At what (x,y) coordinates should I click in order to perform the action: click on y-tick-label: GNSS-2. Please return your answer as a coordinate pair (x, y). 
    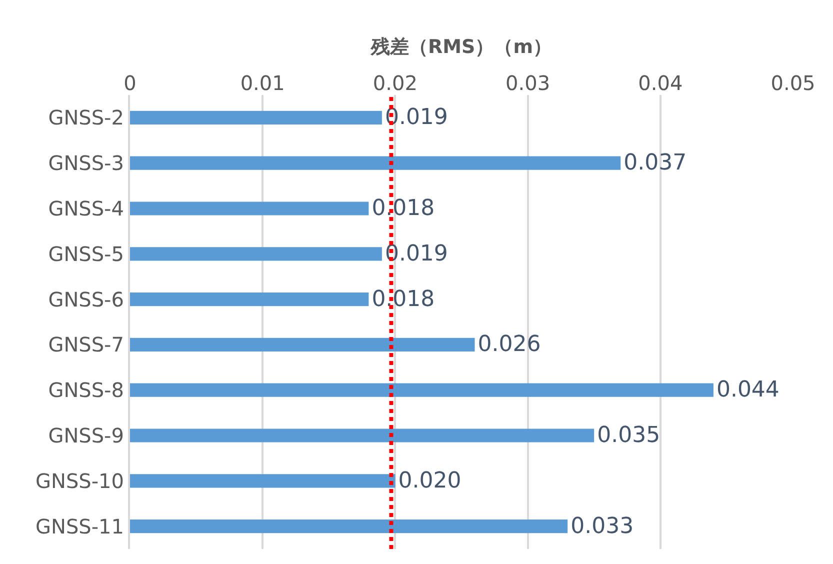
    Looking at the image, I should click on (86, 118).